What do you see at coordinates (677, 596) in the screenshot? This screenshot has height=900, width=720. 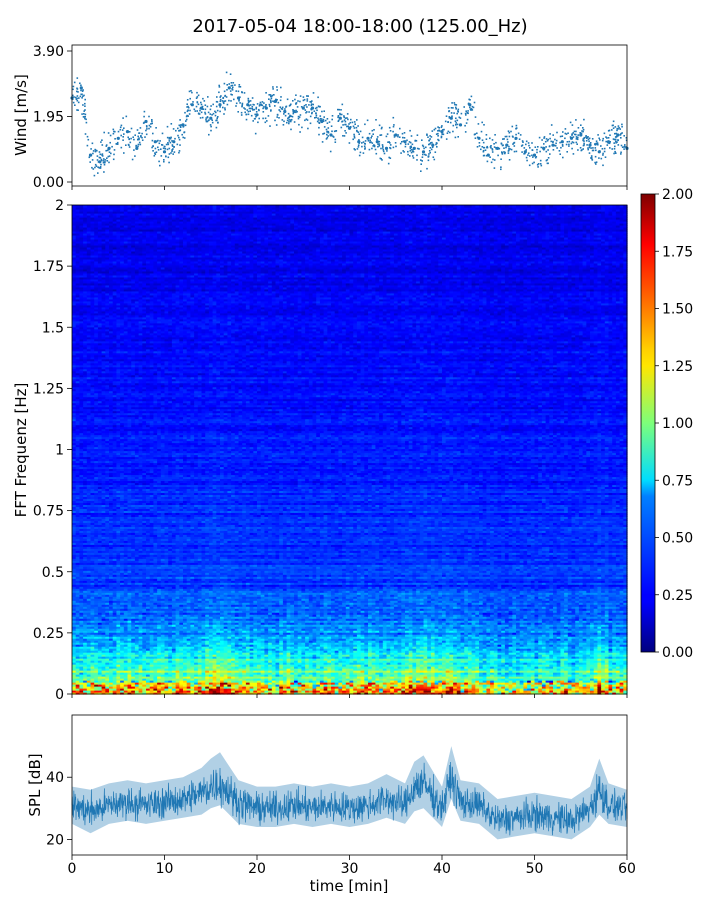 I see `colorbar-tick-label: 0.25` at bounding box center [677, 596].